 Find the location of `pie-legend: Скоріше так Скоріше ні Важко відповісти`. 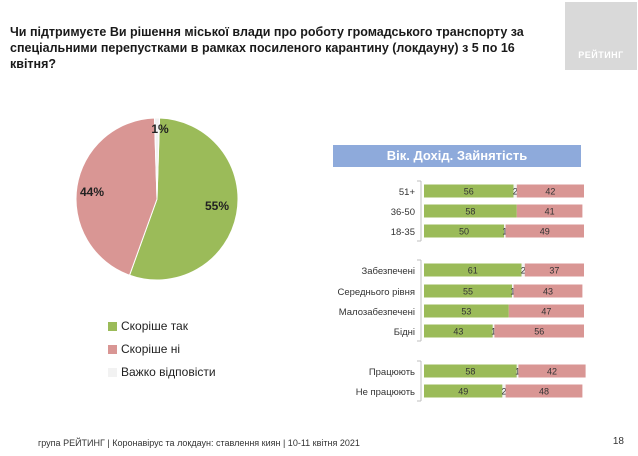

pie-legend: Скоріше так Скоріше ні Важко відповісти is located at coordinates (162, 350).